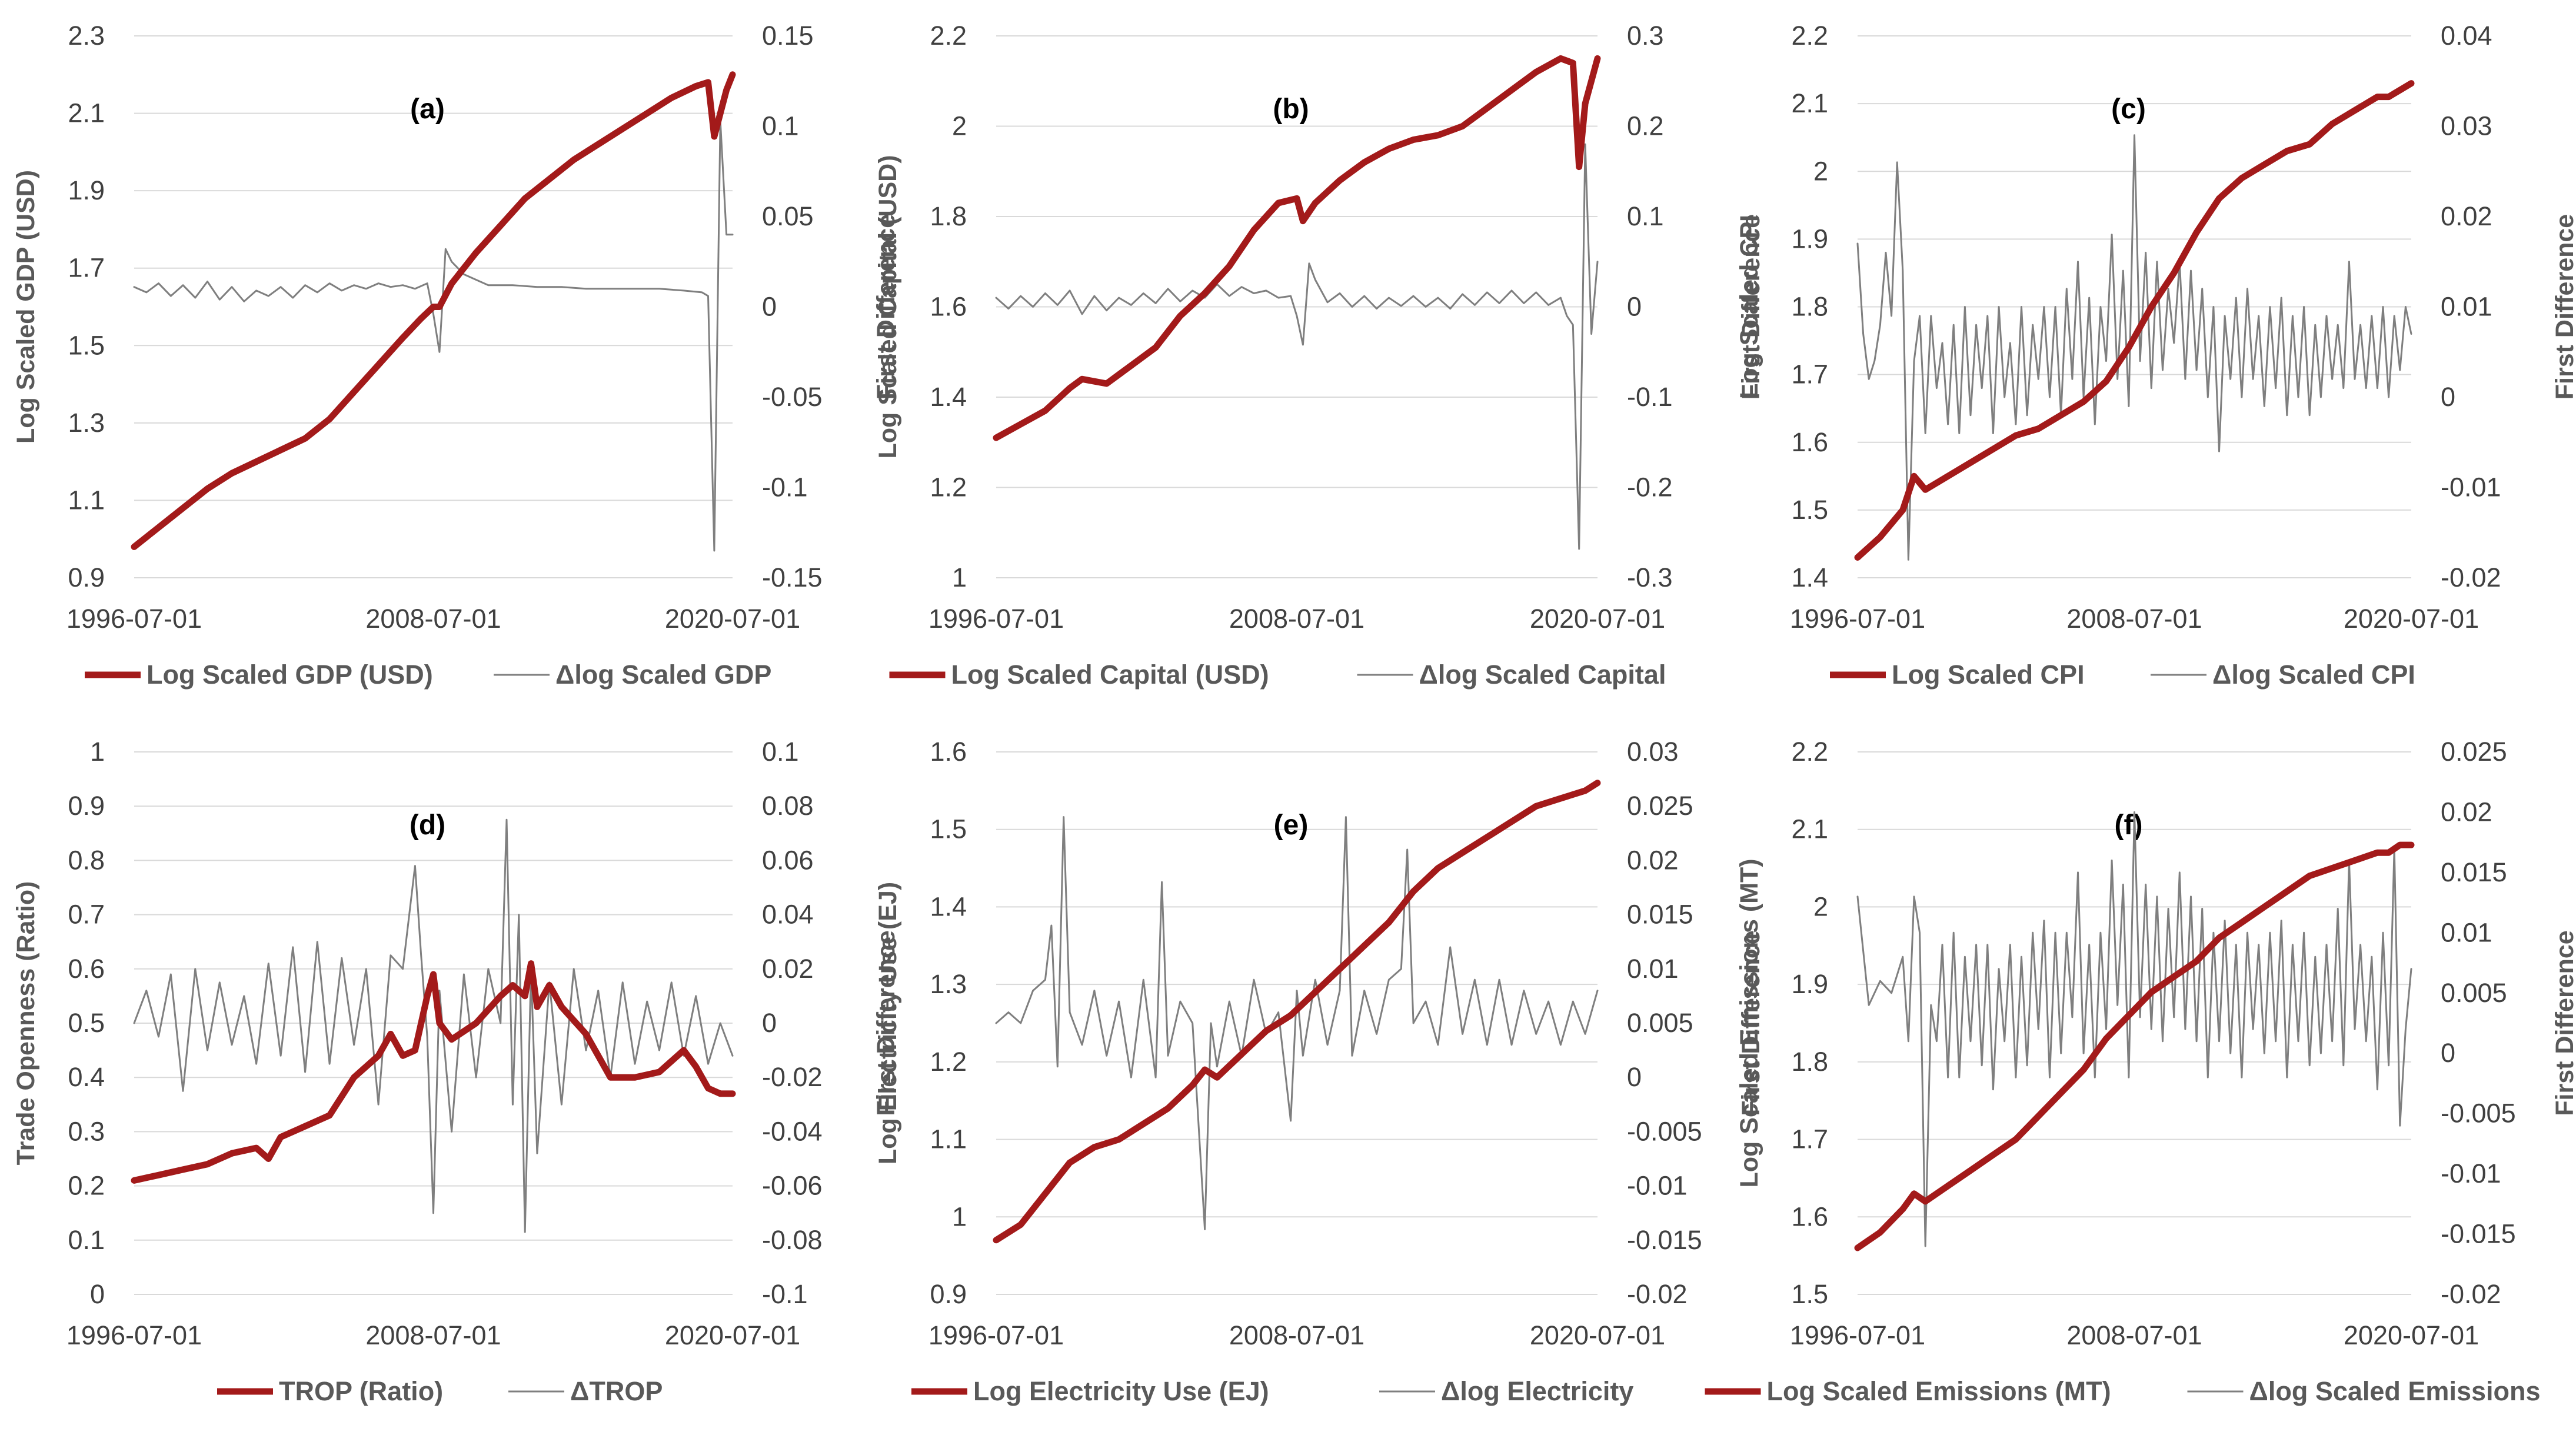 The width and height of the screenshot is (2576, 1435). What do you see at coordinates (792, 397) in the screenshot?
I see `y-right-tick-label: -0.05` at bounding box center [792, 397].